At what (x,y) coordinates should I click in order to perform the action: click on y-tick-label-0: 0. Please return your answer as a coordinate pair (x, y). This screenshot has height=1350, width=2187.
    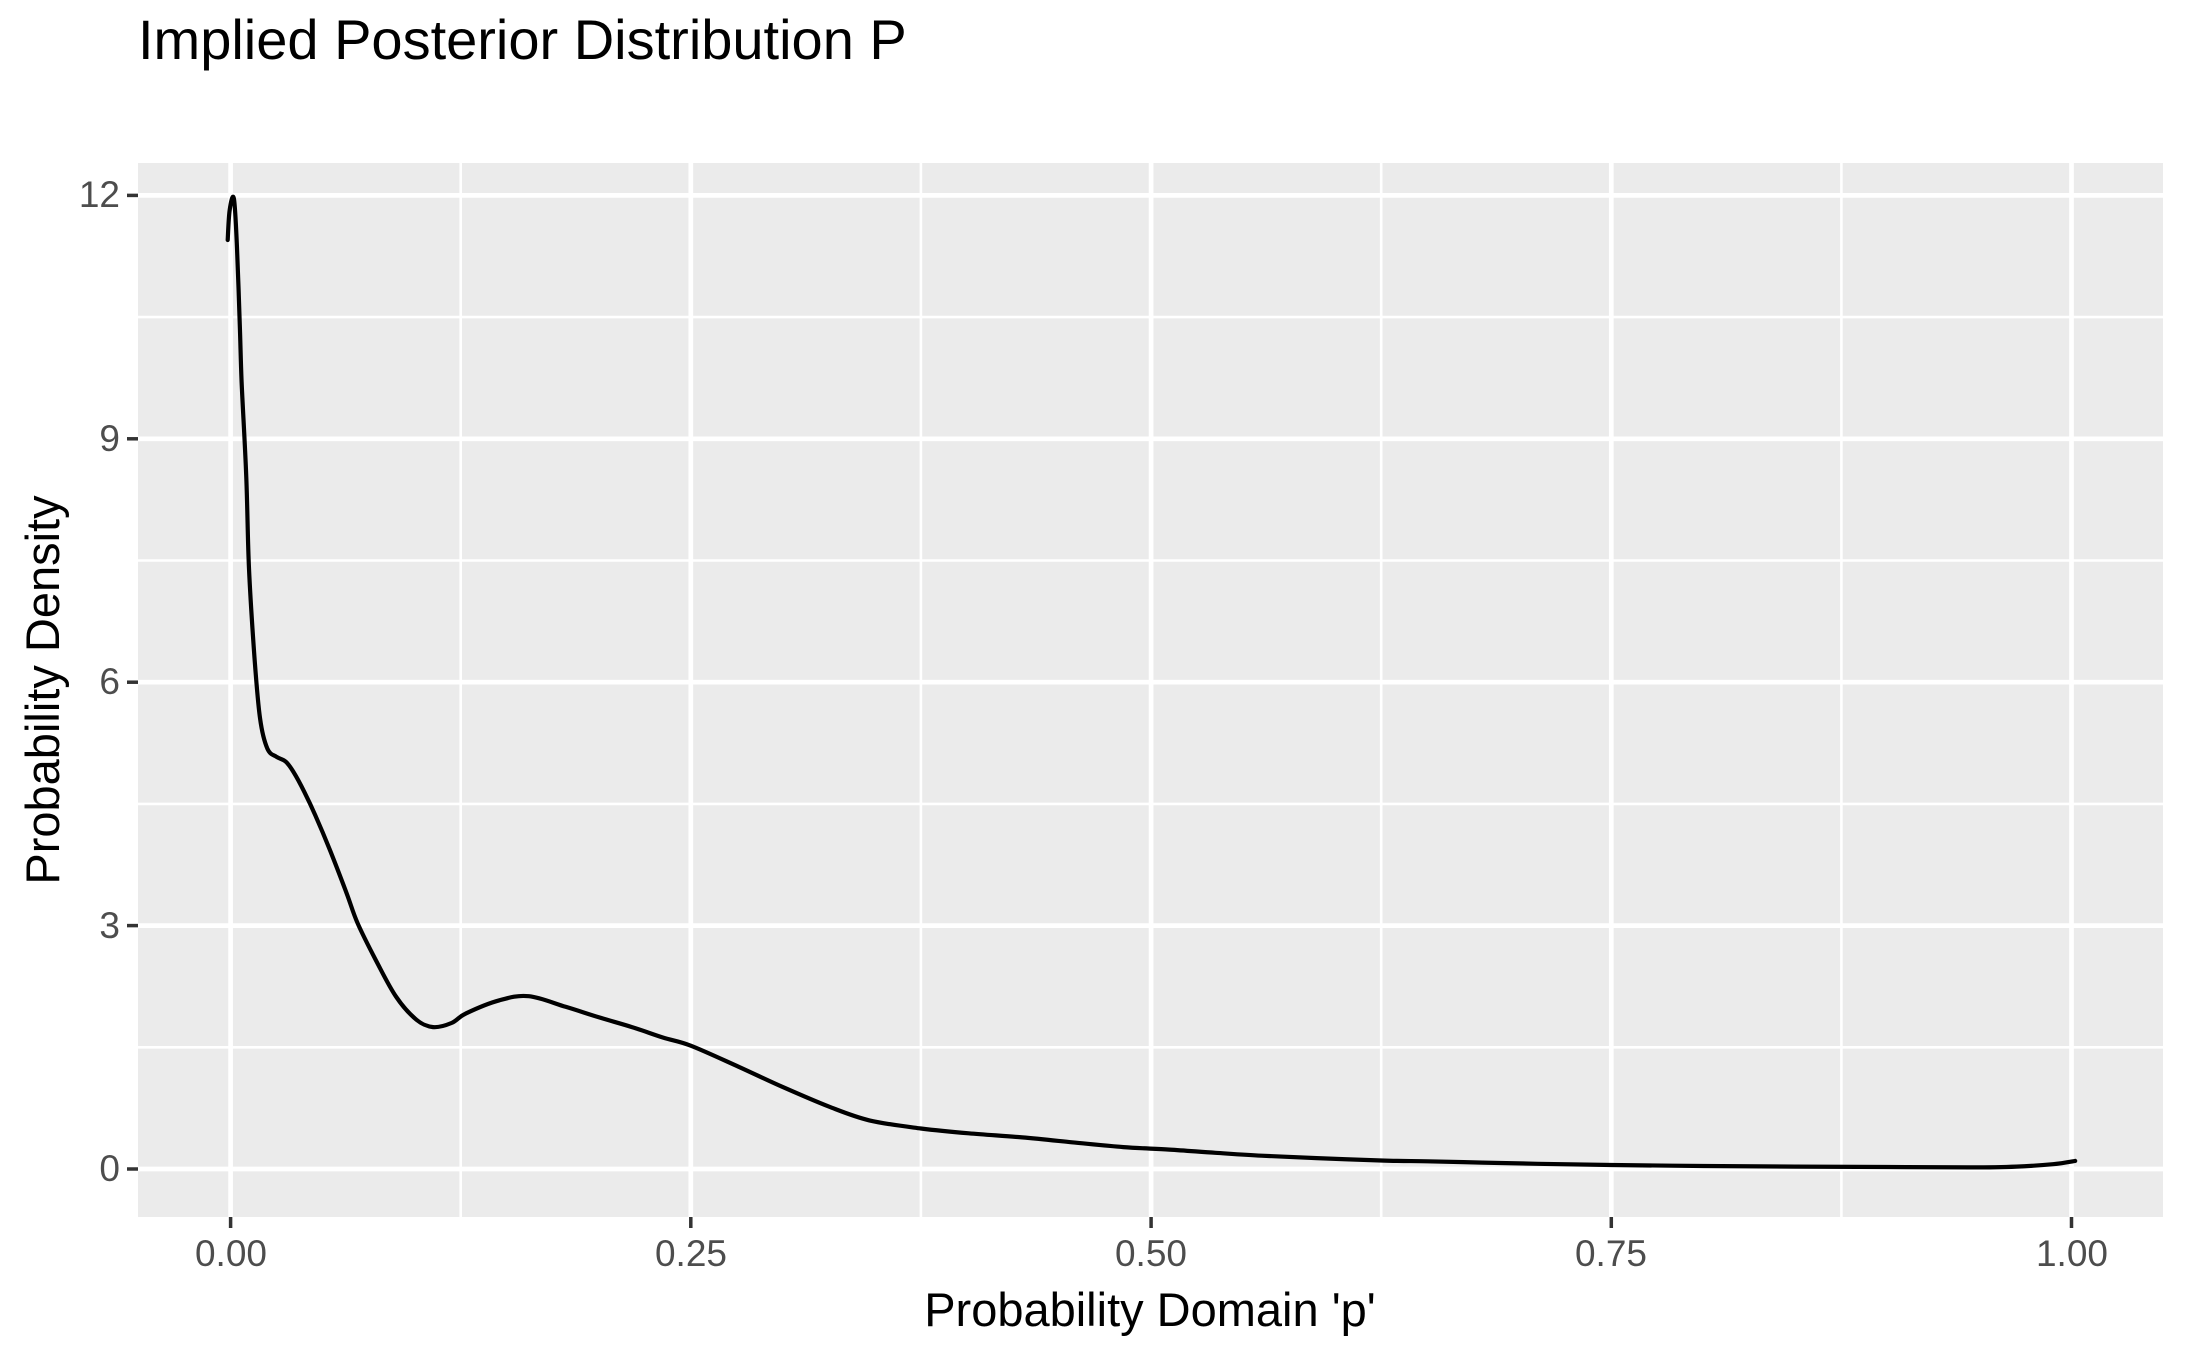
    Looking at the image, I should click on (109, 1168).